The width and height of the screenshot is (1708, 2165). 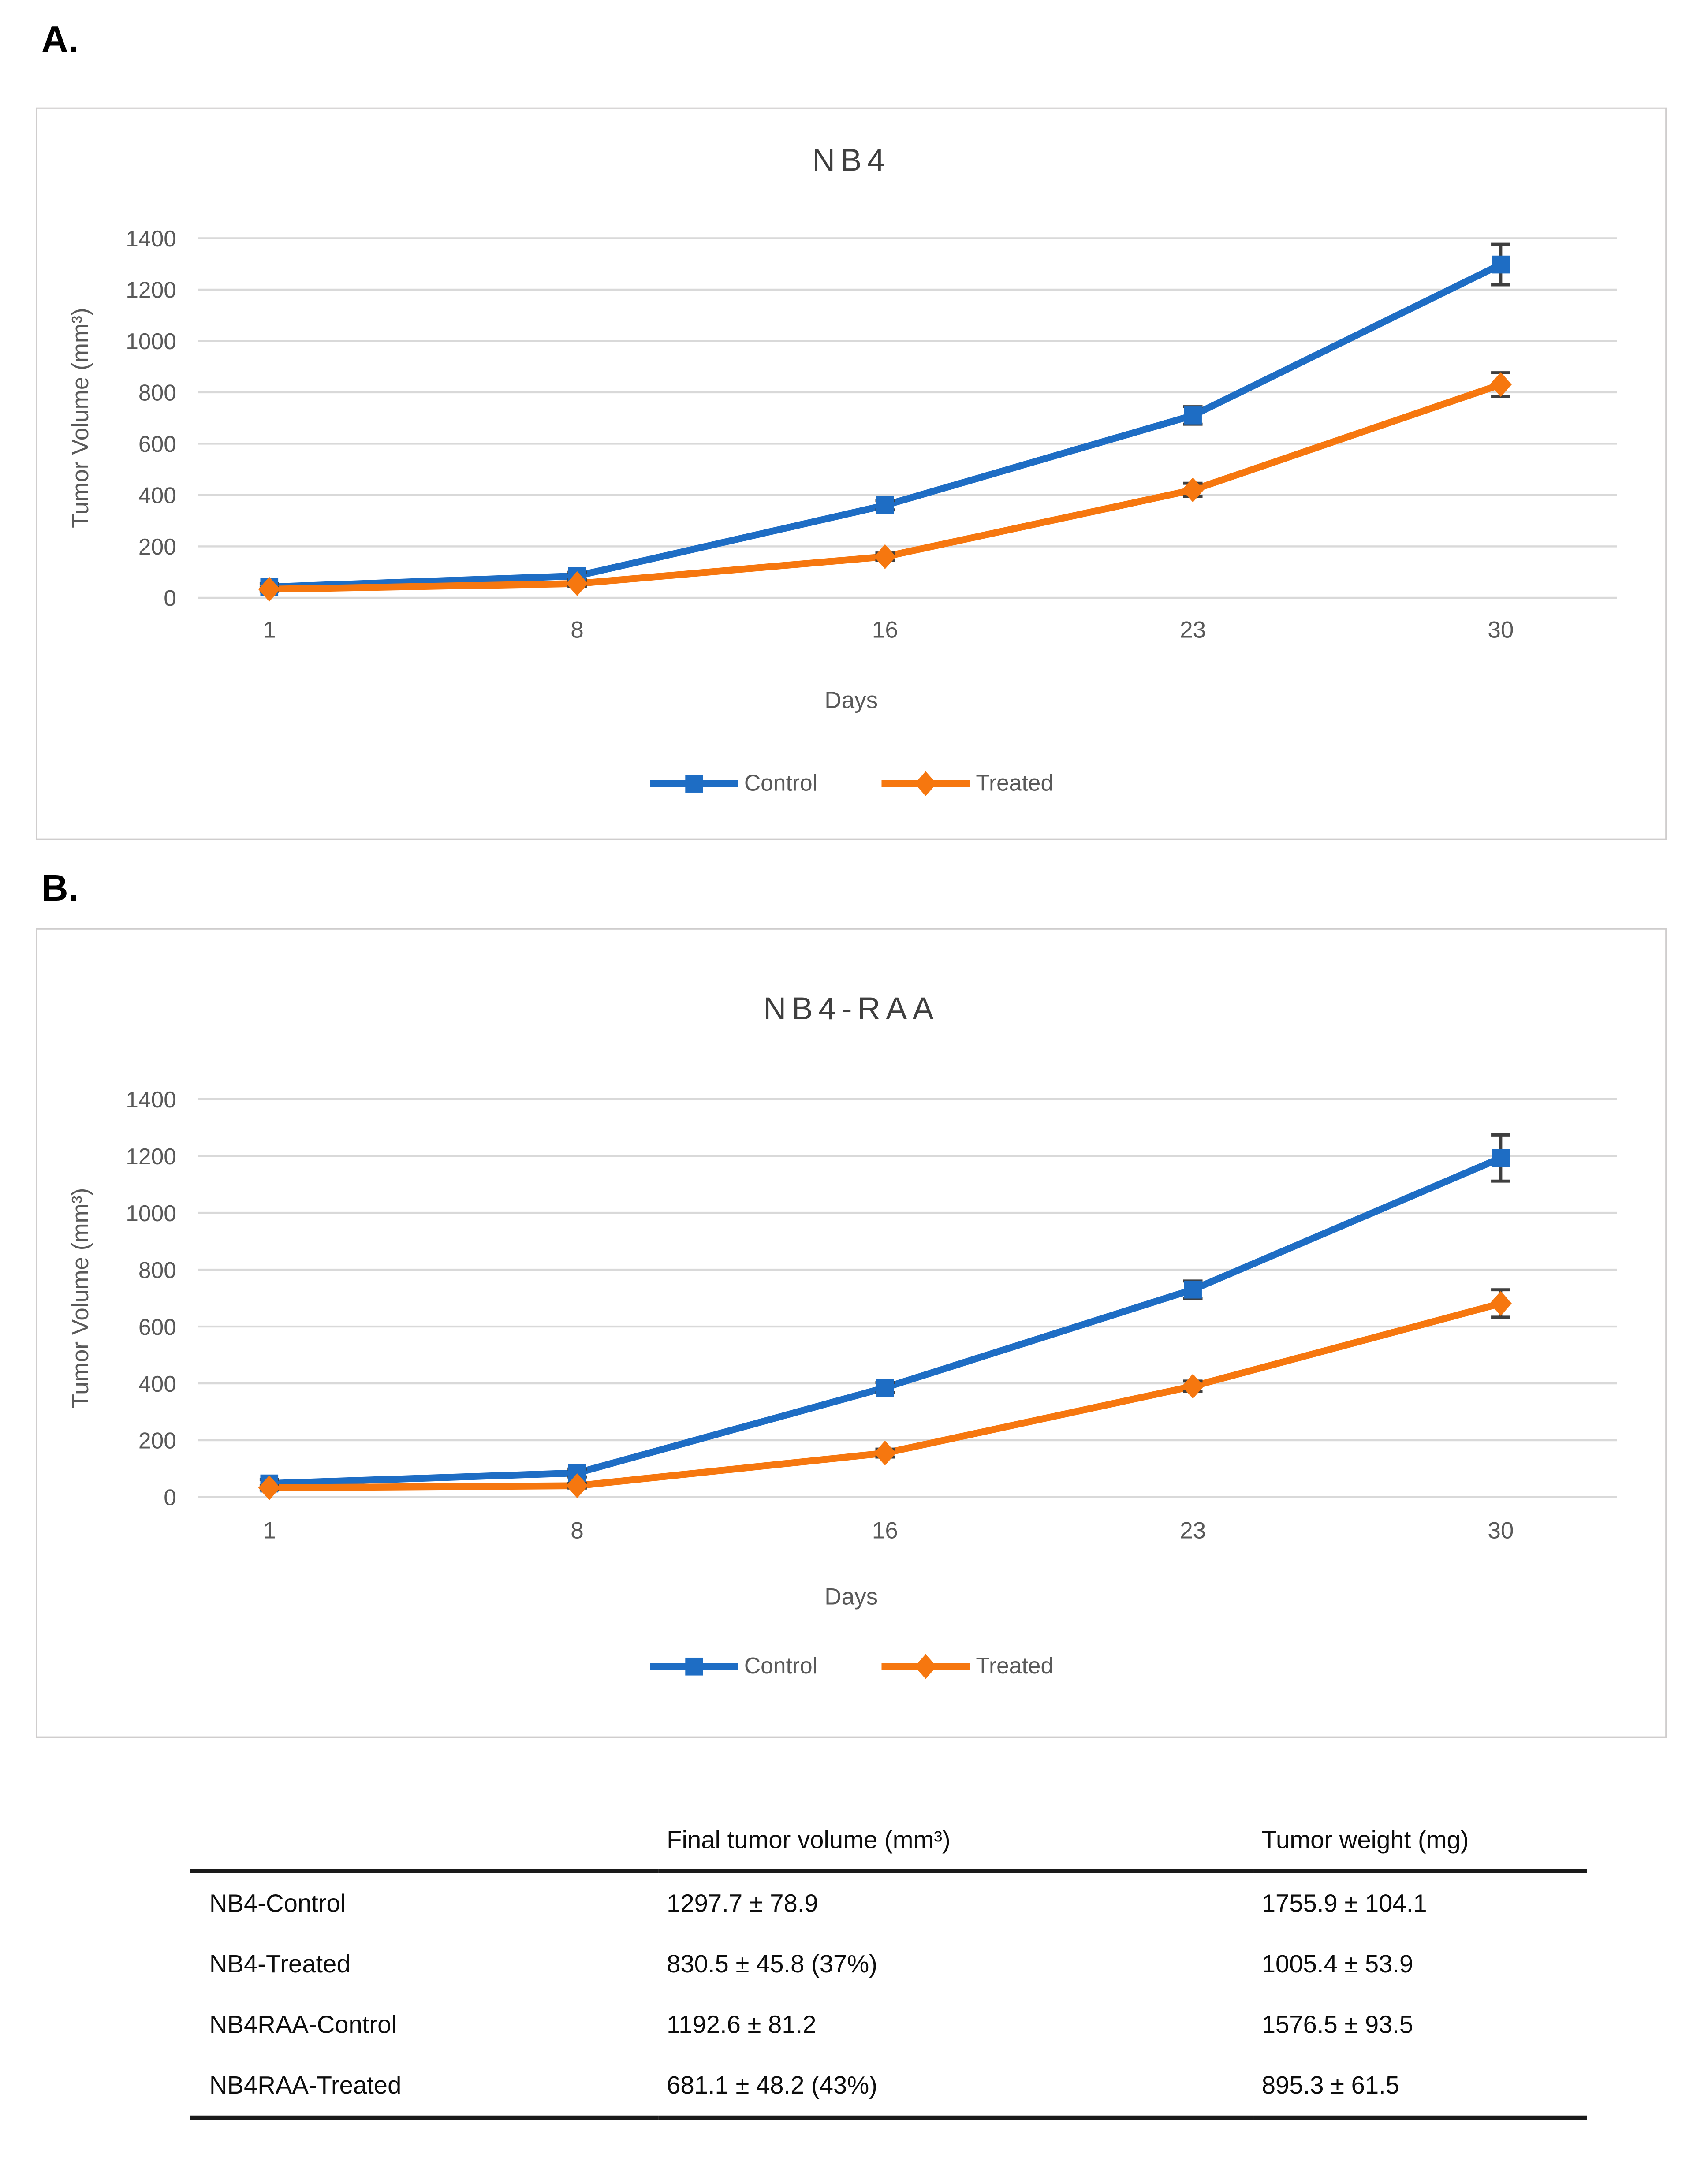 I want to click on chart-b-x-axis-title: Days, so click(x=851, y=1597).